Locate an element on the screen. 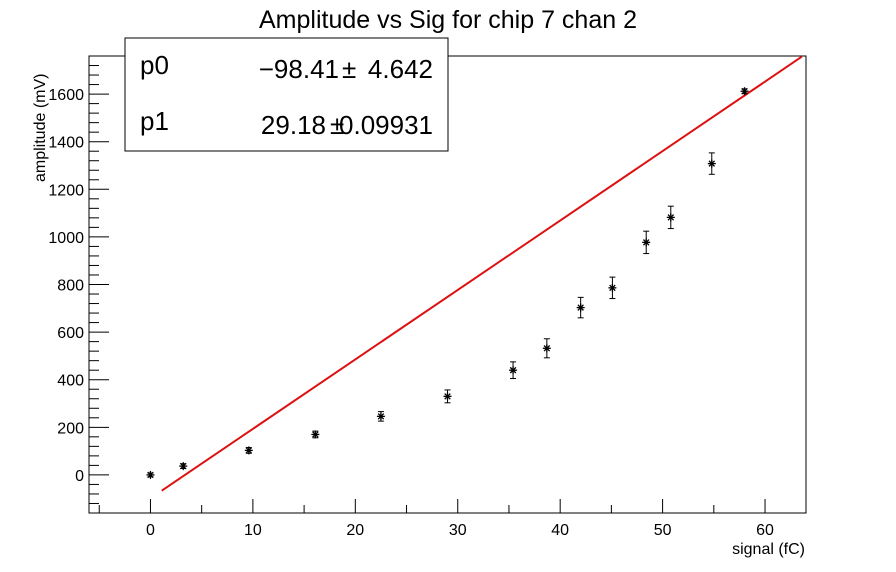 This screenshot has width=896, height=572. x-tick-label: 50 is located at coordinates (663, 530).